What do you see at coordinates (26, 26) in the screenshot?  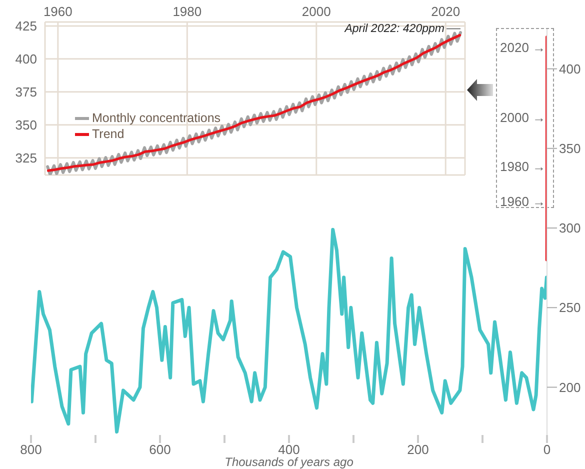 I see `y-tick-label: 425` at bounding box center [26, 26].